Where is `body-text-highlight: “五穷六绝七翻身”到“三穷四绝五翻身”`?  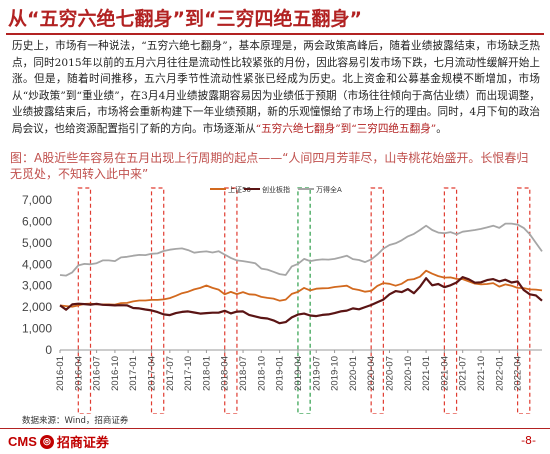 body-text-highlight: “五穷六绝七翻身”到“三穷四绝五翻身” is located at coordinates (346, 128).